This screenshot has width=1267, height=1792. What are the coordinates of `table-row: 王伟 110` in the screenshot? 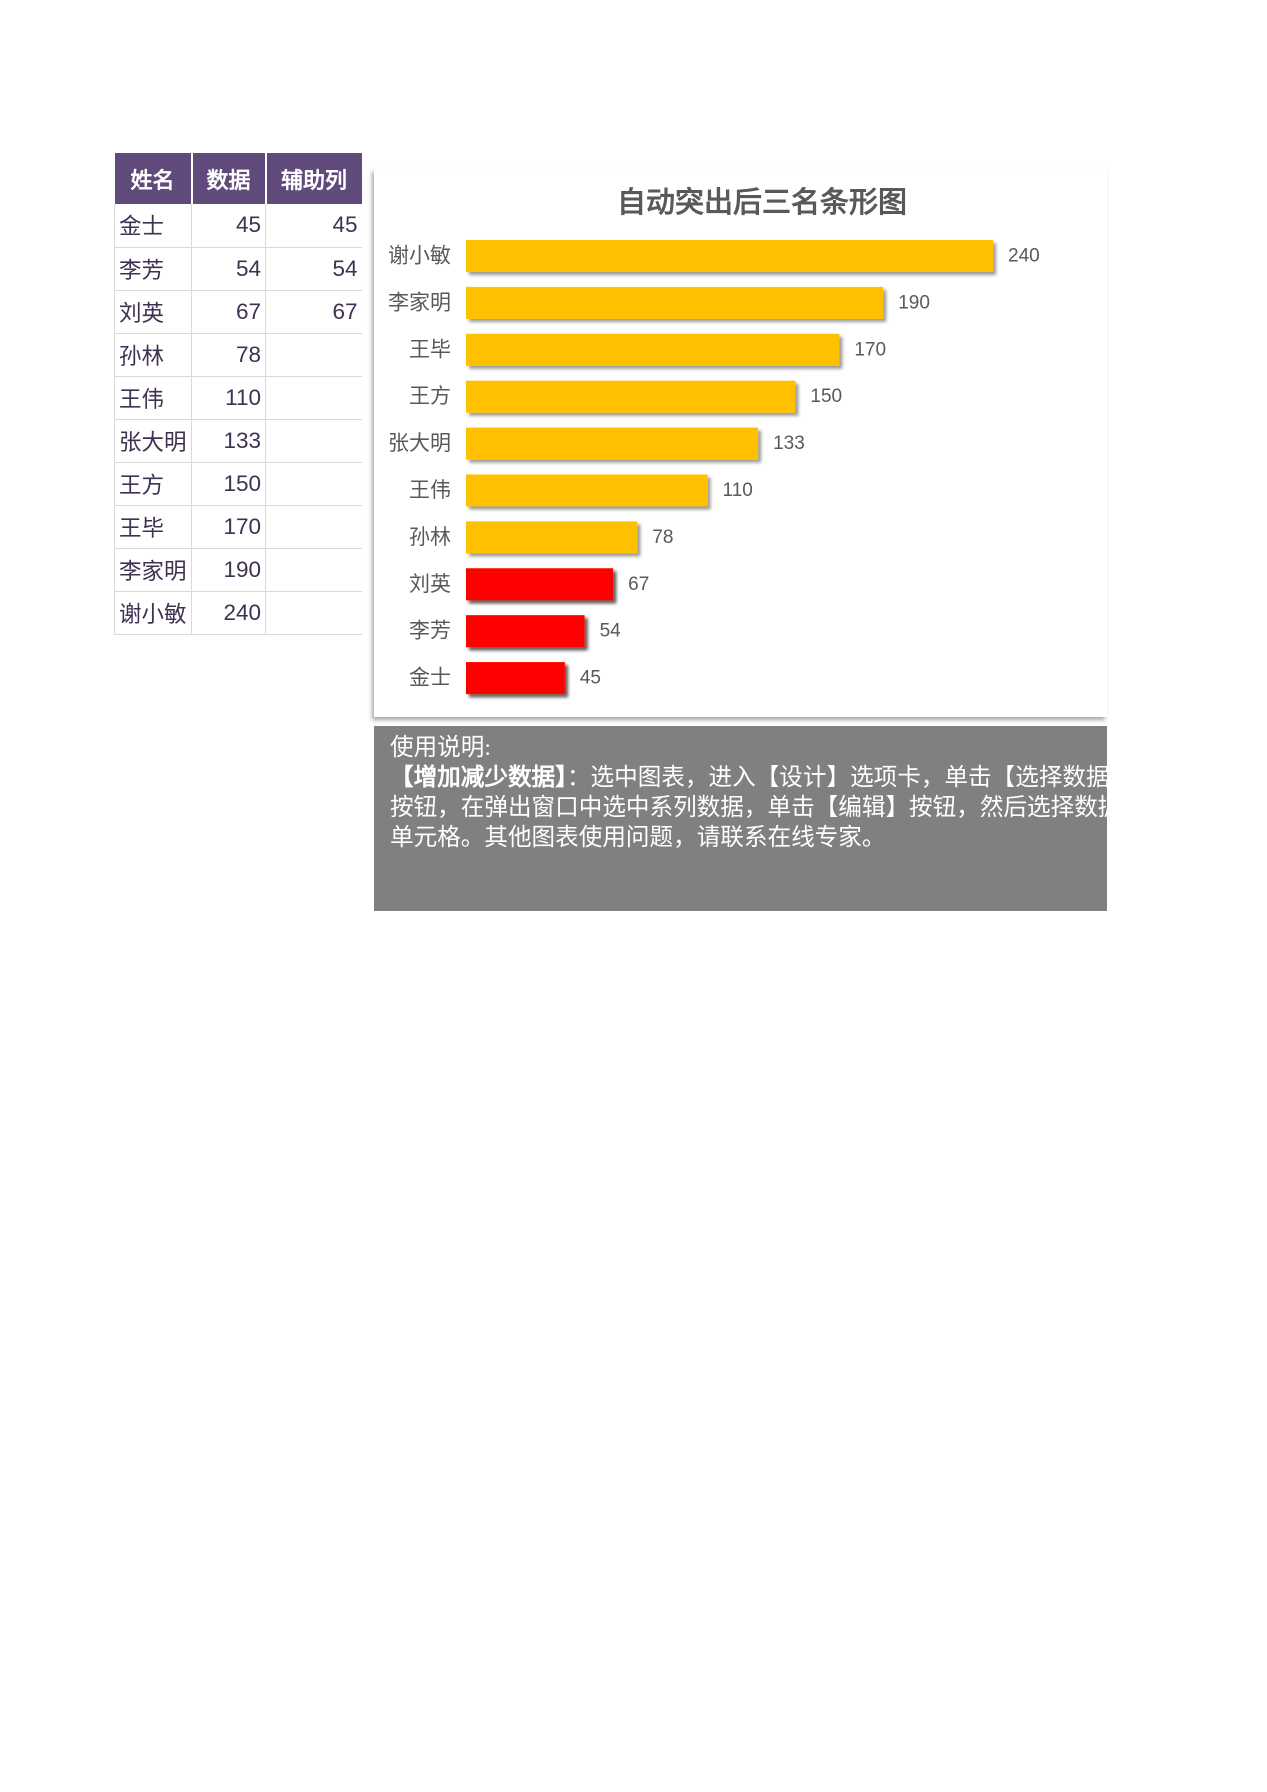 It's located at (238, 398).